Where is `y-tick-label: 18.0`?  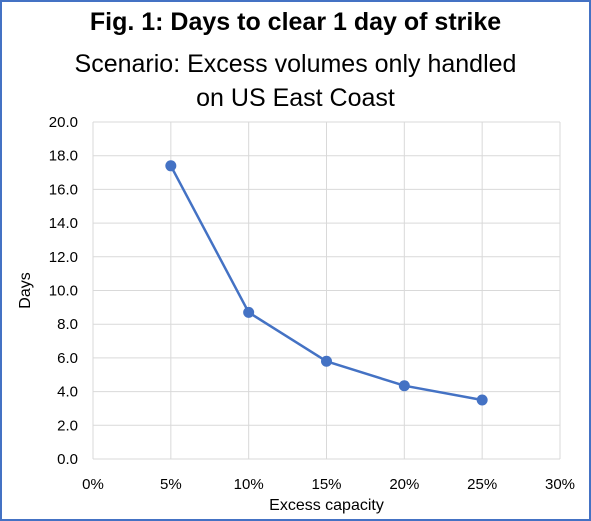
y-tick-label: 18.0 is located at coordinates (63, 156).